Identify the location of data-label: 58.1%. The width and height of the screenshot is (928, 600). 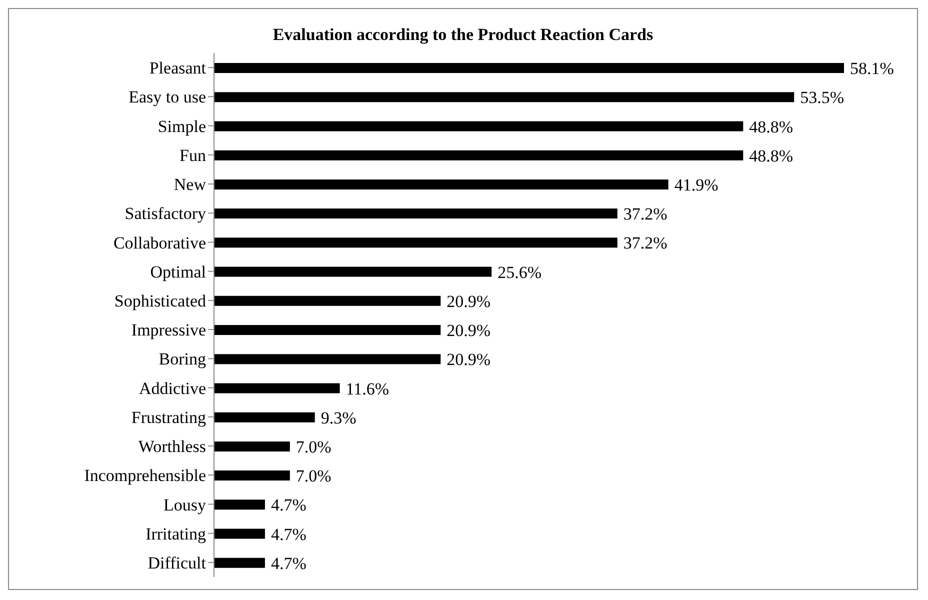
(872, 68).